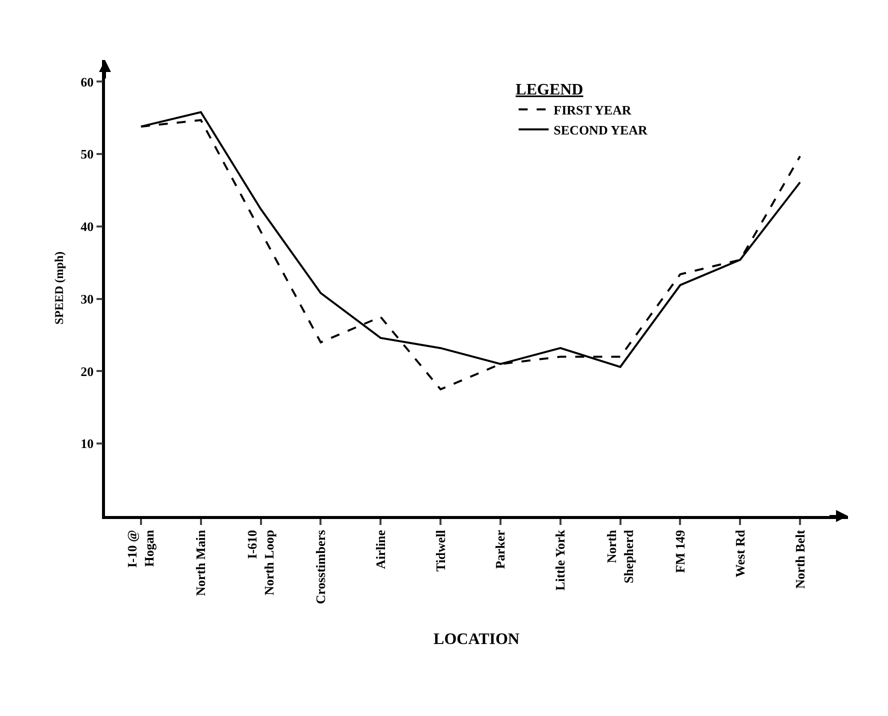  I want to click on y-tick-label: 20, so click(87, 371).